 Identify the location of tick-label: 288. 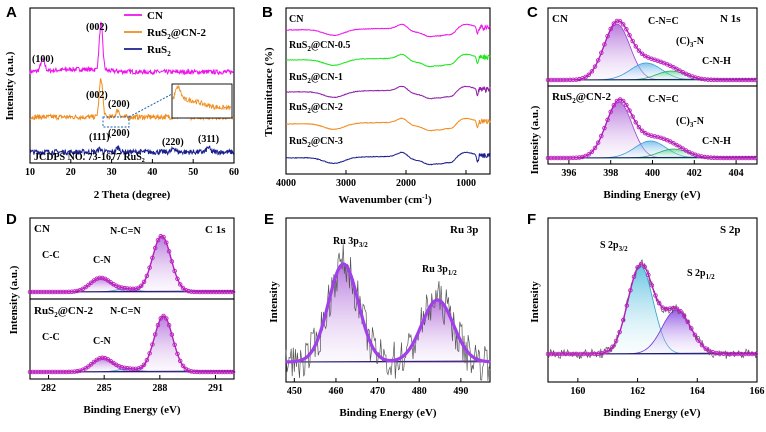
(159, 388).